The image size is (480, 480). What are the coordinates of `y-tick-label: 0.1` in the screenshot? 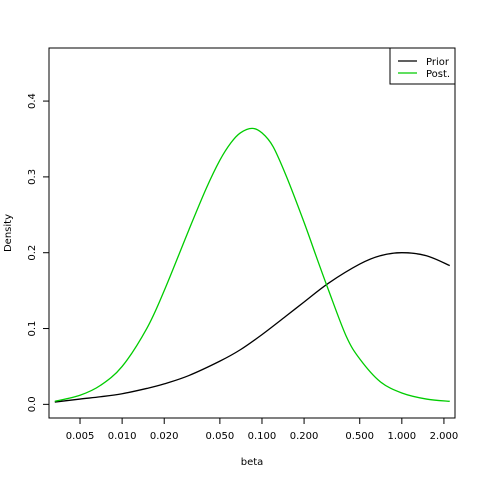 It's located at (32, 329).